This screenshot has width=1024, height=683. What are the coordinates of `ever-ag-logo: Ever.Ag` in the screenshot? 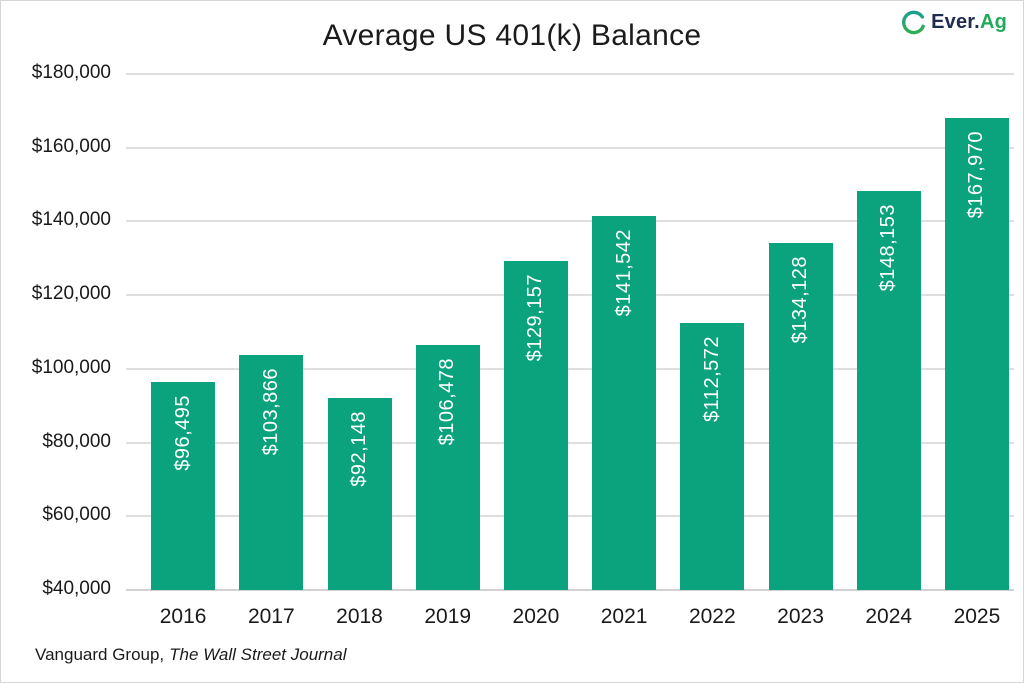 It's located at (953, 22).